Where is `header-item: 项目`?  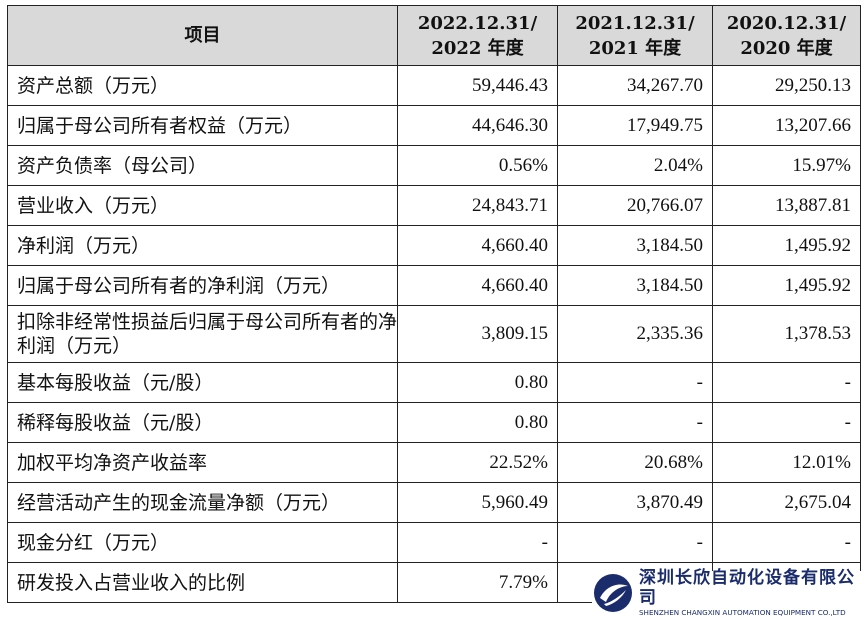
header-item: 项目 is located at coordinates (202, 35).